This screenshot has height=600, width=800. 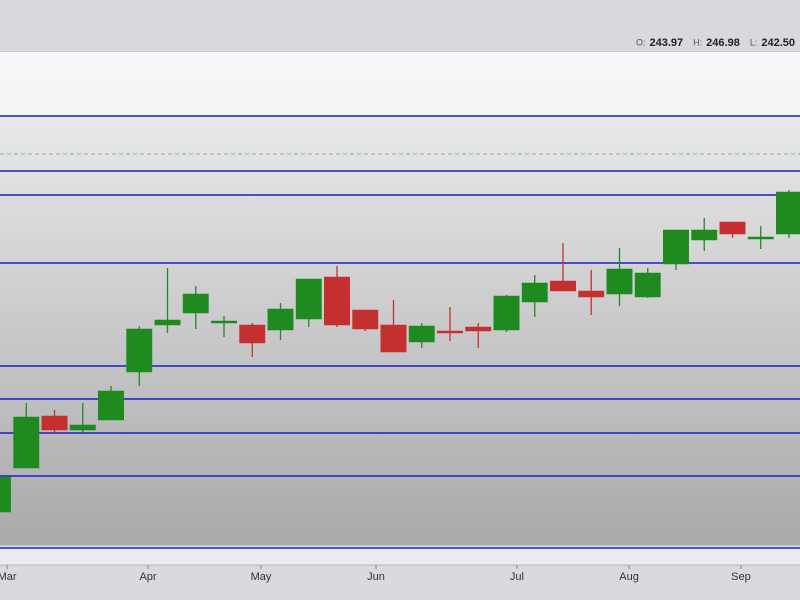 I want to click on ohlc-label: L:, so click(x=754, y=42).